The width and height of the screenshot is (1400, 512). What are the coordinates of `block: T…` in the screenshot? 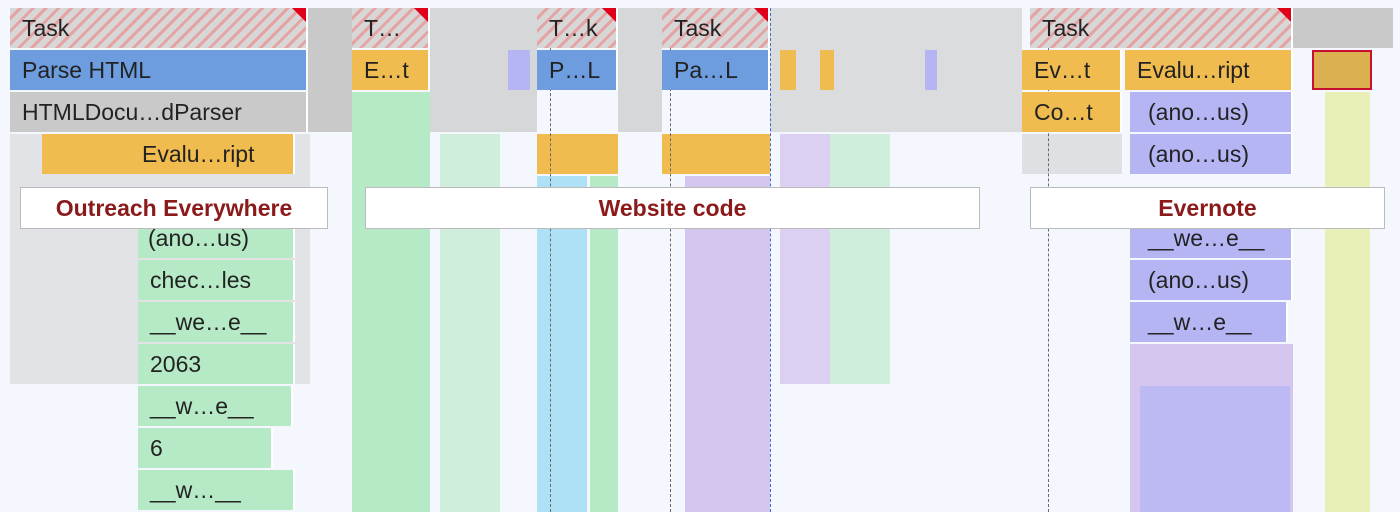 It's located at (391, 28).